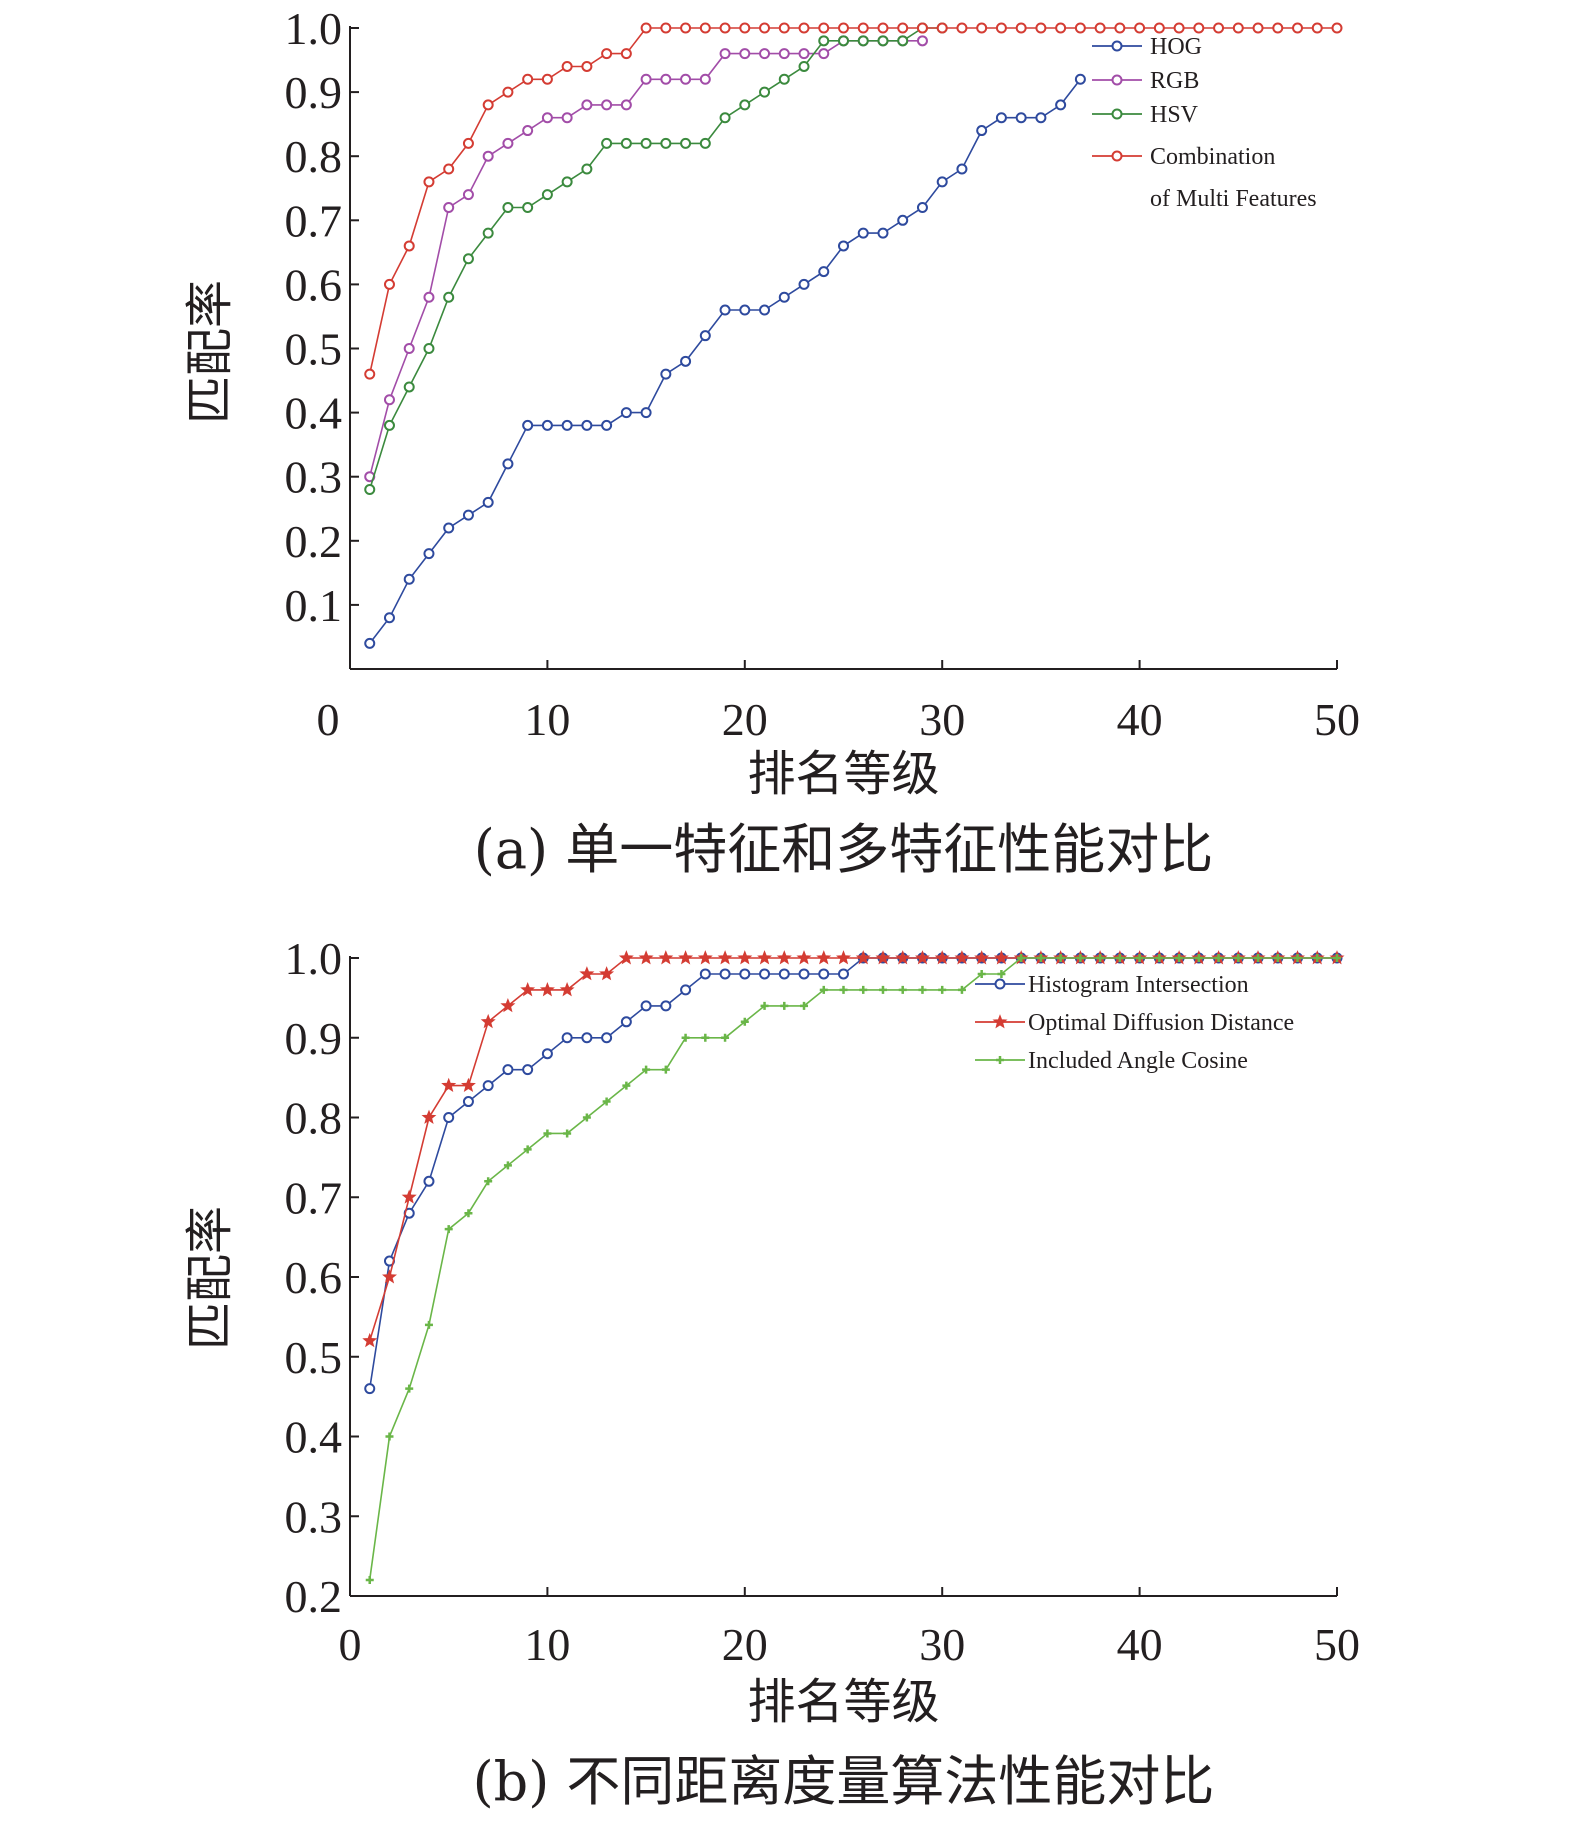  I want to click on series-line, so click(655, 258).